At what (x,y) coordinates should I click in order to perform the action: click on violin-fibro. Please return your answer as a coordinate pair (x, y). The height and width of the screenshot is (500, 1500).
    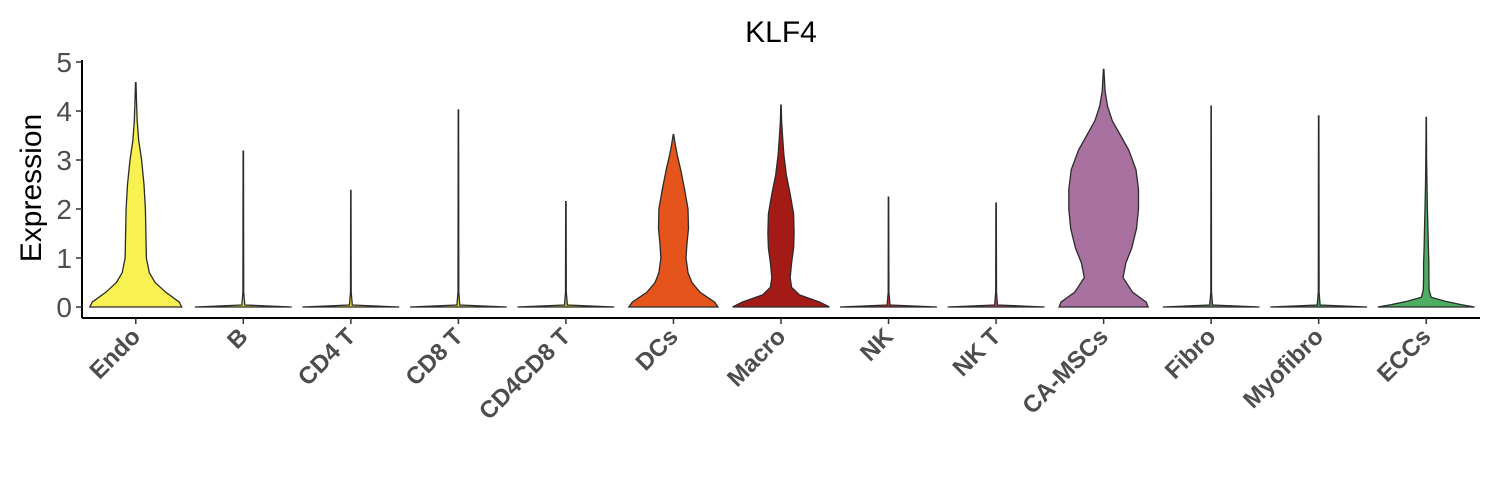
    Looking at the image, I should click on (1211, 206).